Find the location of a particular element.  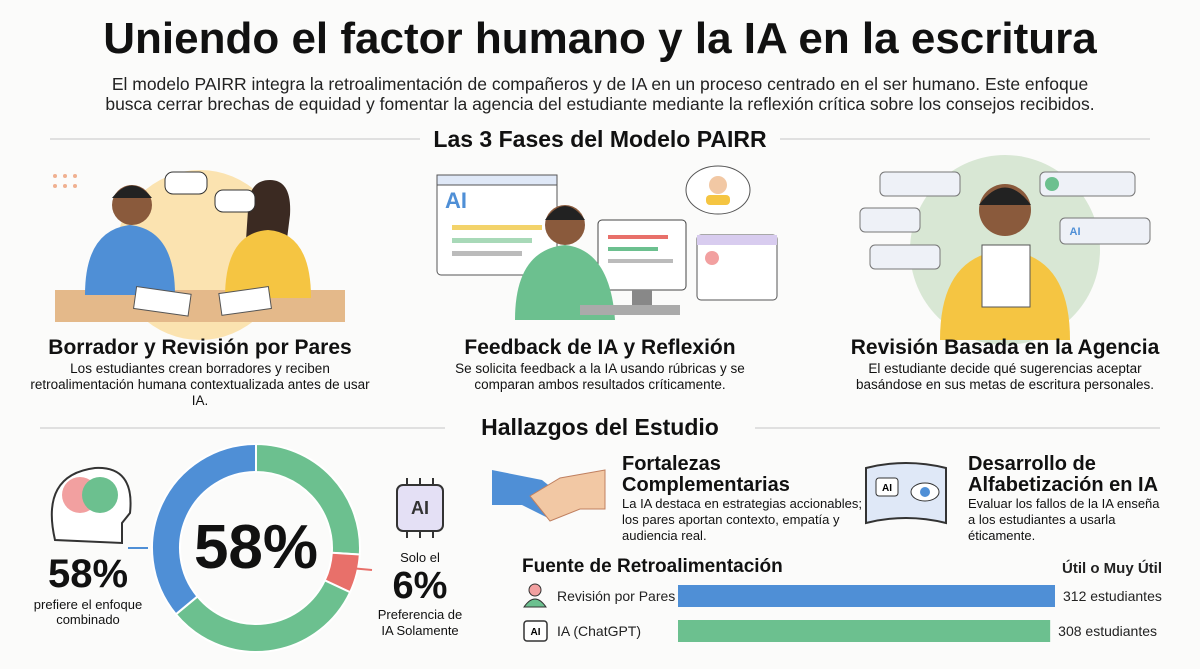

ai-only-text: Preferencia de IA Solamente is located at coordinates (420, 622).